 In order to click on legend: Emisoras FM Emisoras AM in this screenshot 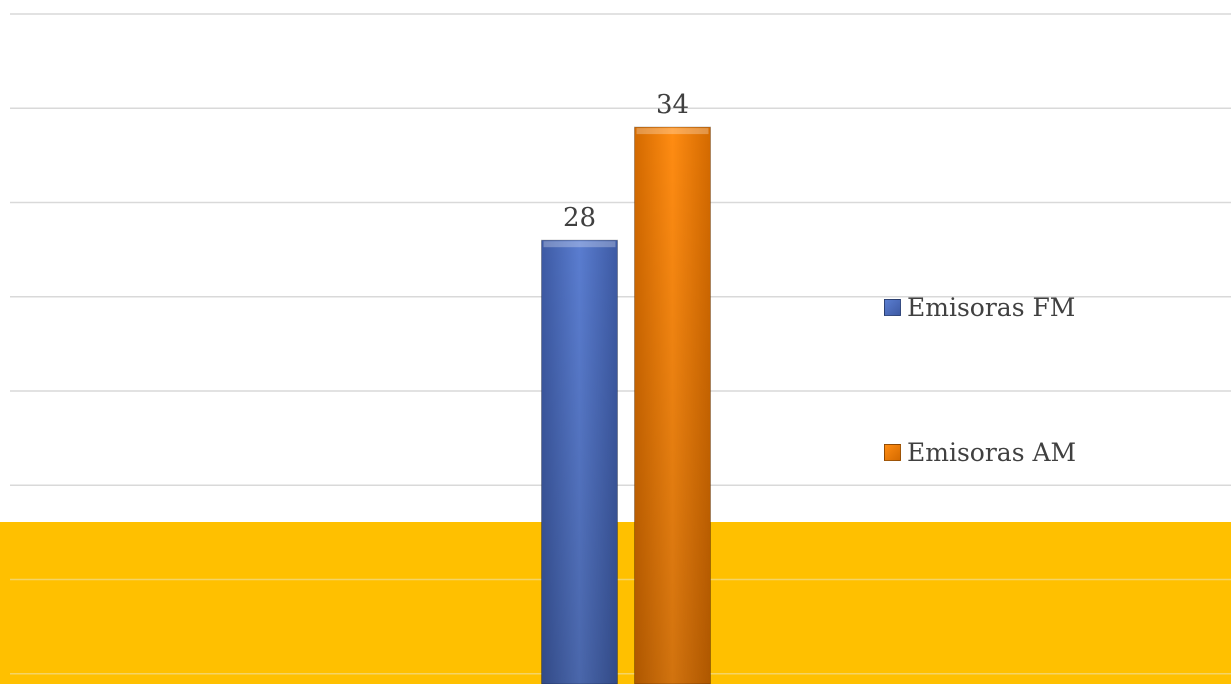, I will do `click(980, 431)`.